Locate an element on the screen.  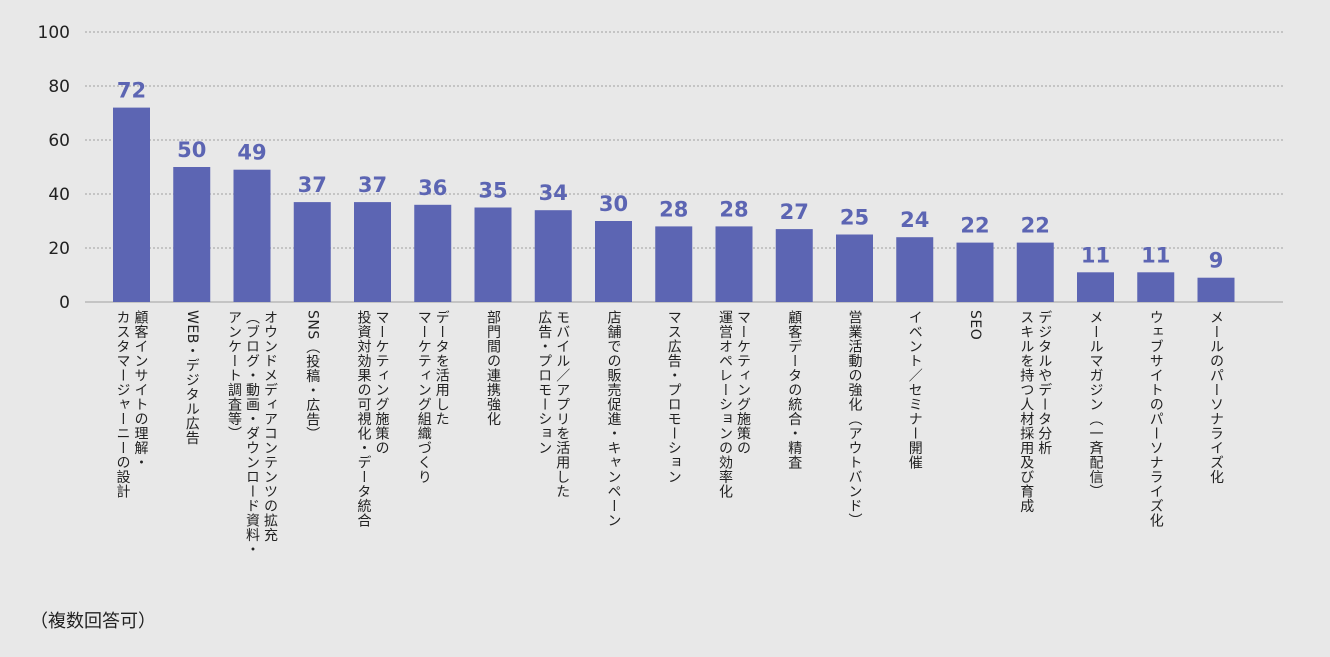
value-label: 72 is located at coordinates (131, 91).